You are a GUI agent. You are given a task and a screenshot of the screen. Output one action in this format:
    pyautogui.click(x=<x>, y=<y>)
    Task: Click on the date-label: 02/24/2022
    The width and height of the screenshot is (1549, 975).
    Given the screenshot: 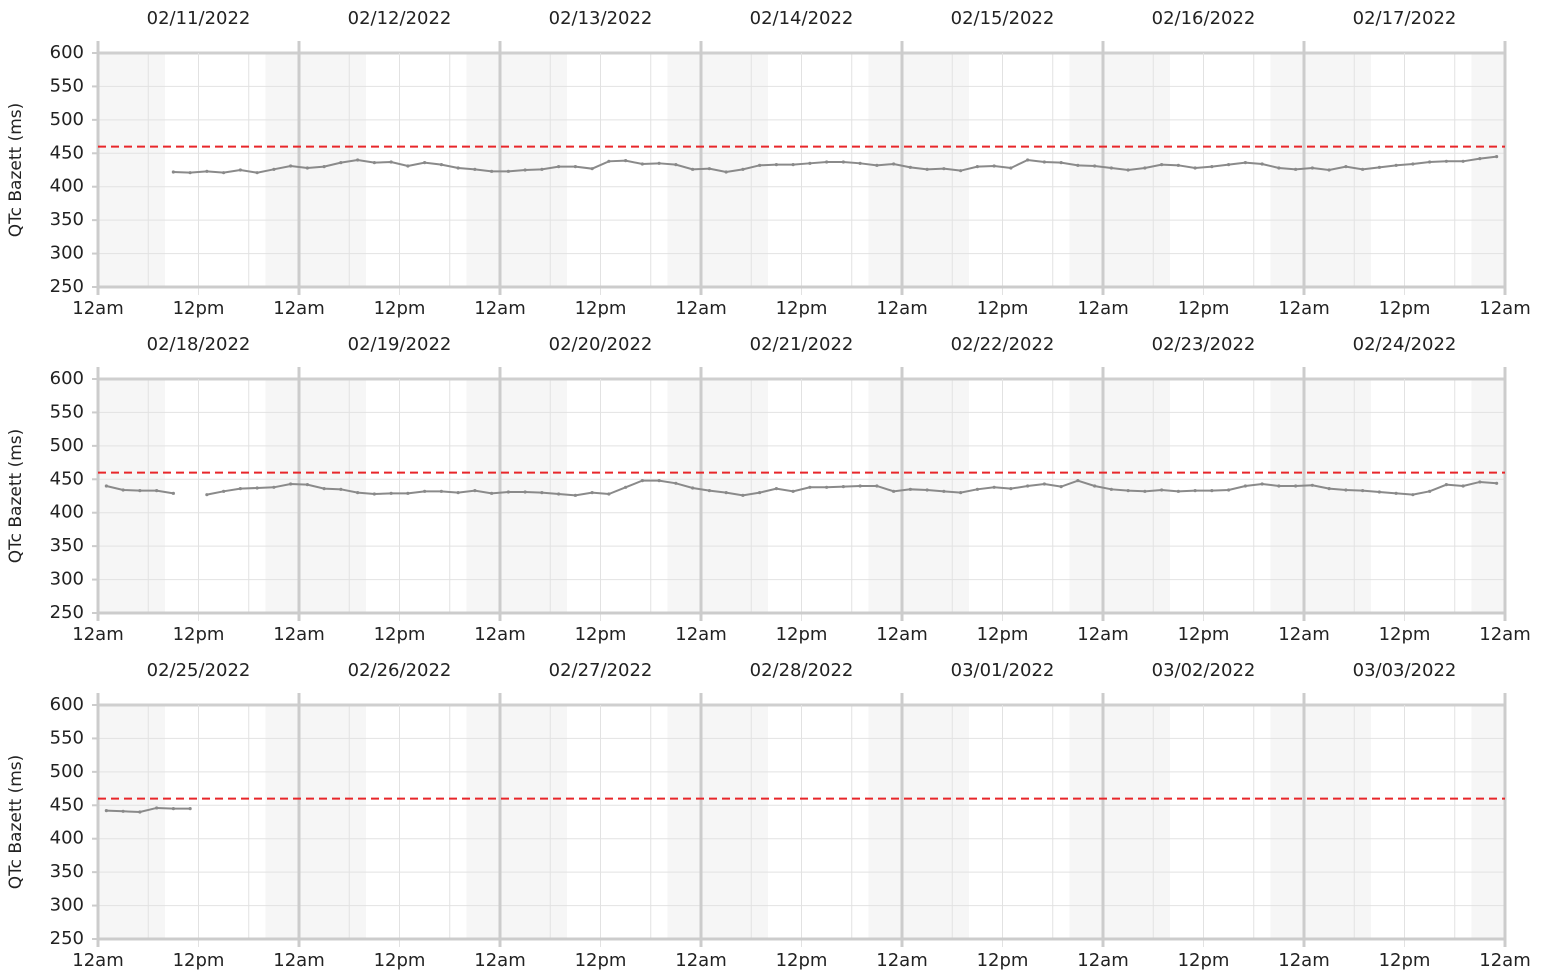 What is the action you would take?
    pyautogui.click(x=1405, y=344)
    